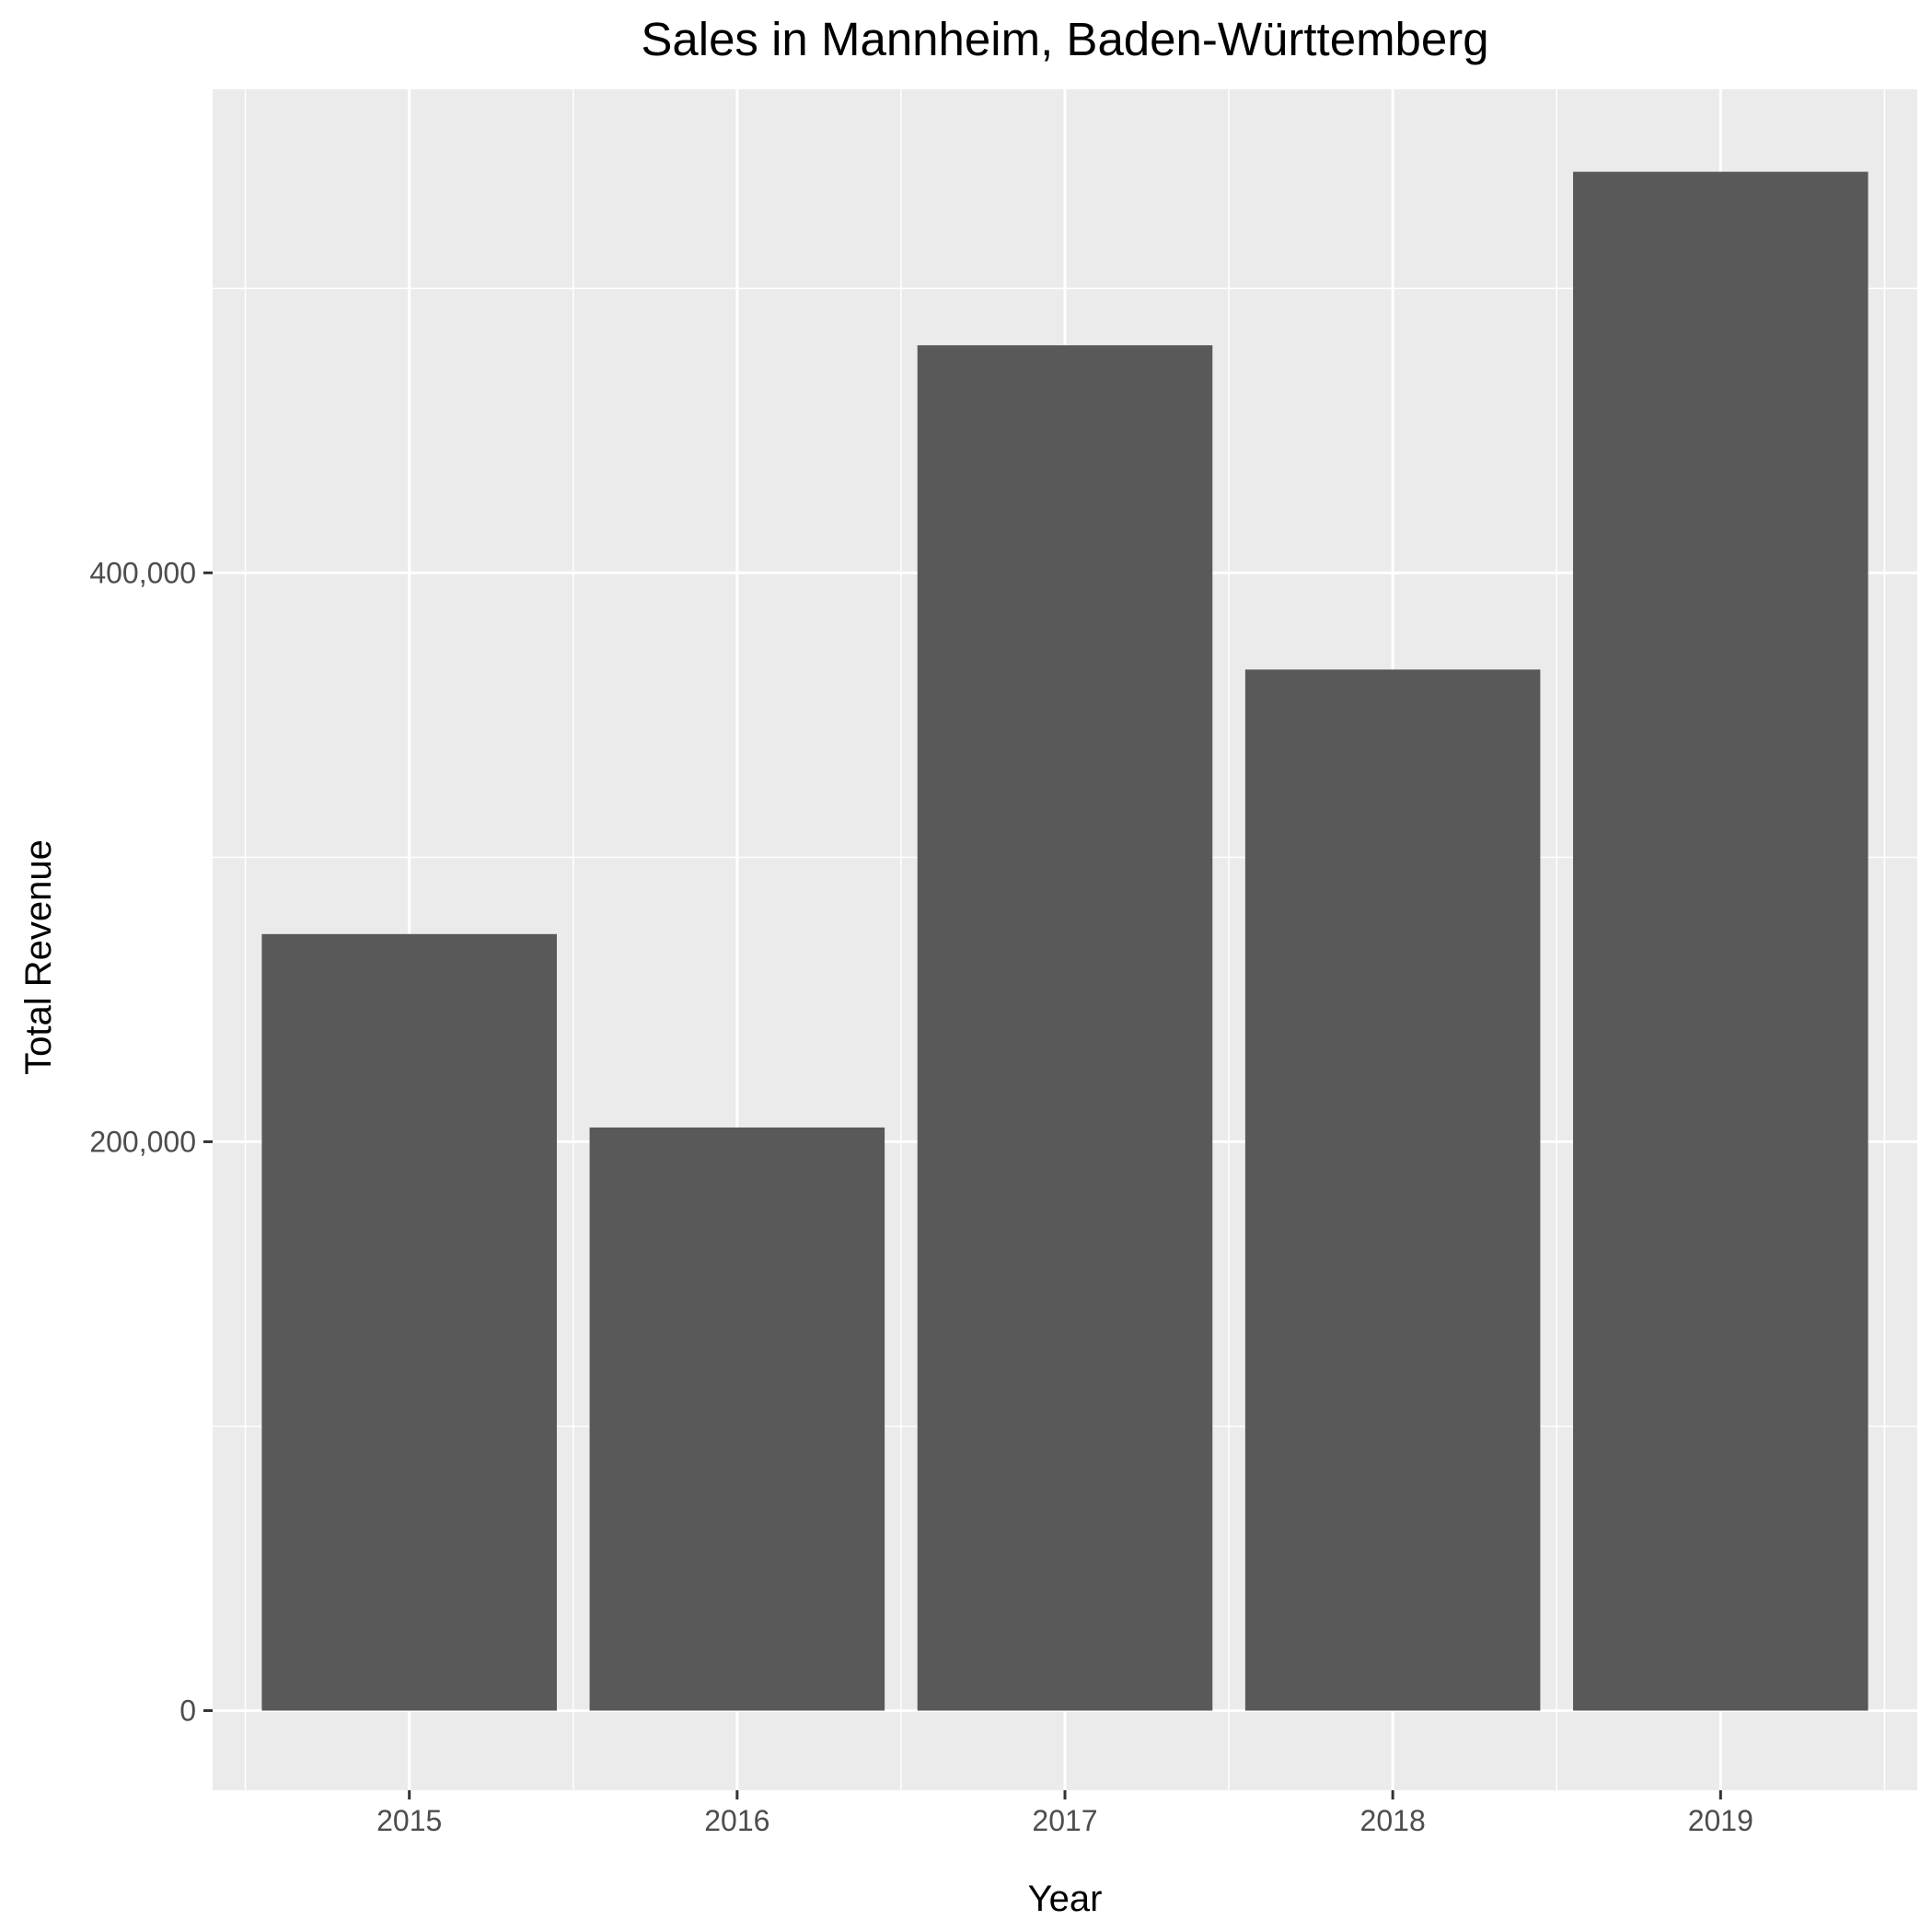 This screenshot has width=1932, height=1932. Describe the element at coordinates (409, 1821) in the screenshot. I see `x-tick-label: 2015` at that location.